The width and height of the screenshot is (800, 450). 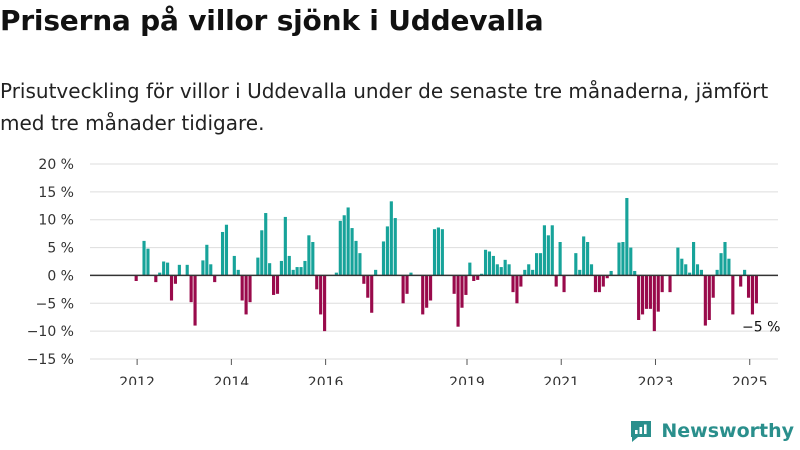 What do you see at coordinates (711, 431) in the screenshot?
I see `brand-logo: Newsworthy` at bounding box center [711, 431].